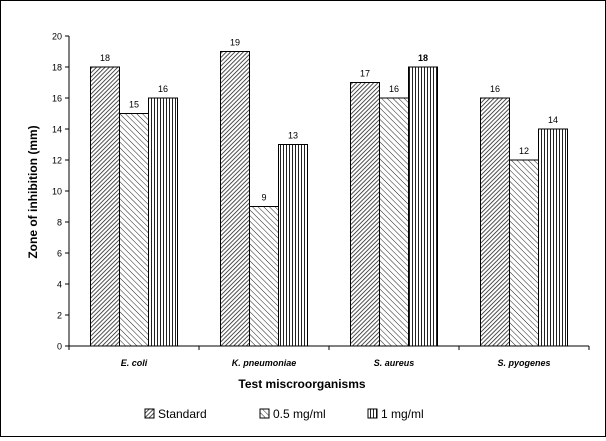 This screenshot has height=441, width=606. I want to click on y-tick-label: 12, so click(57, 161).